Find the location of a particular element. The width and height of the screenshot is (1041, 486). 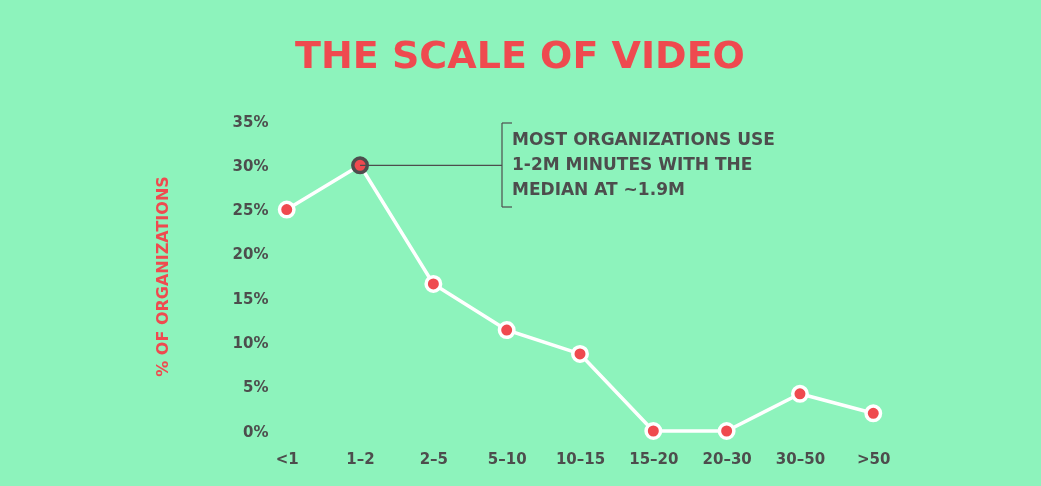

y-tick-label: 30% is located at coordinates (250, 165).